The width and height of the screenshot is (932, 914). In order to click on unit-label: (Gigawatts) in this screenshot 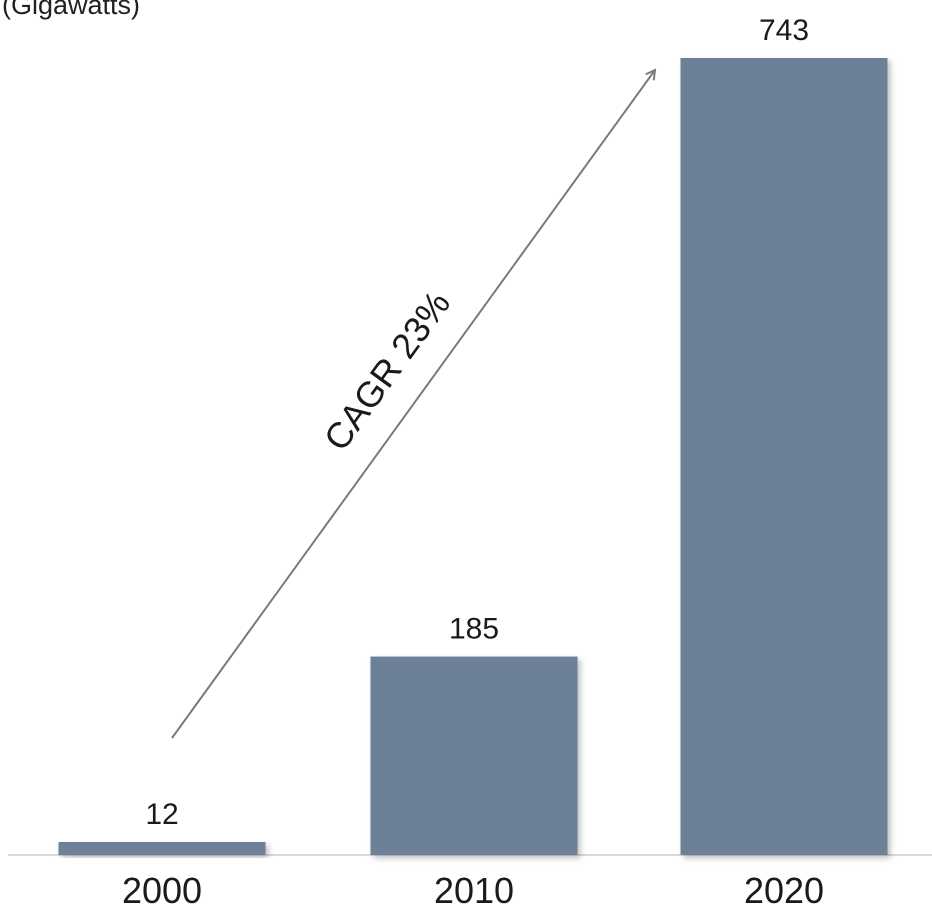, I will do `click(71, 10)`.